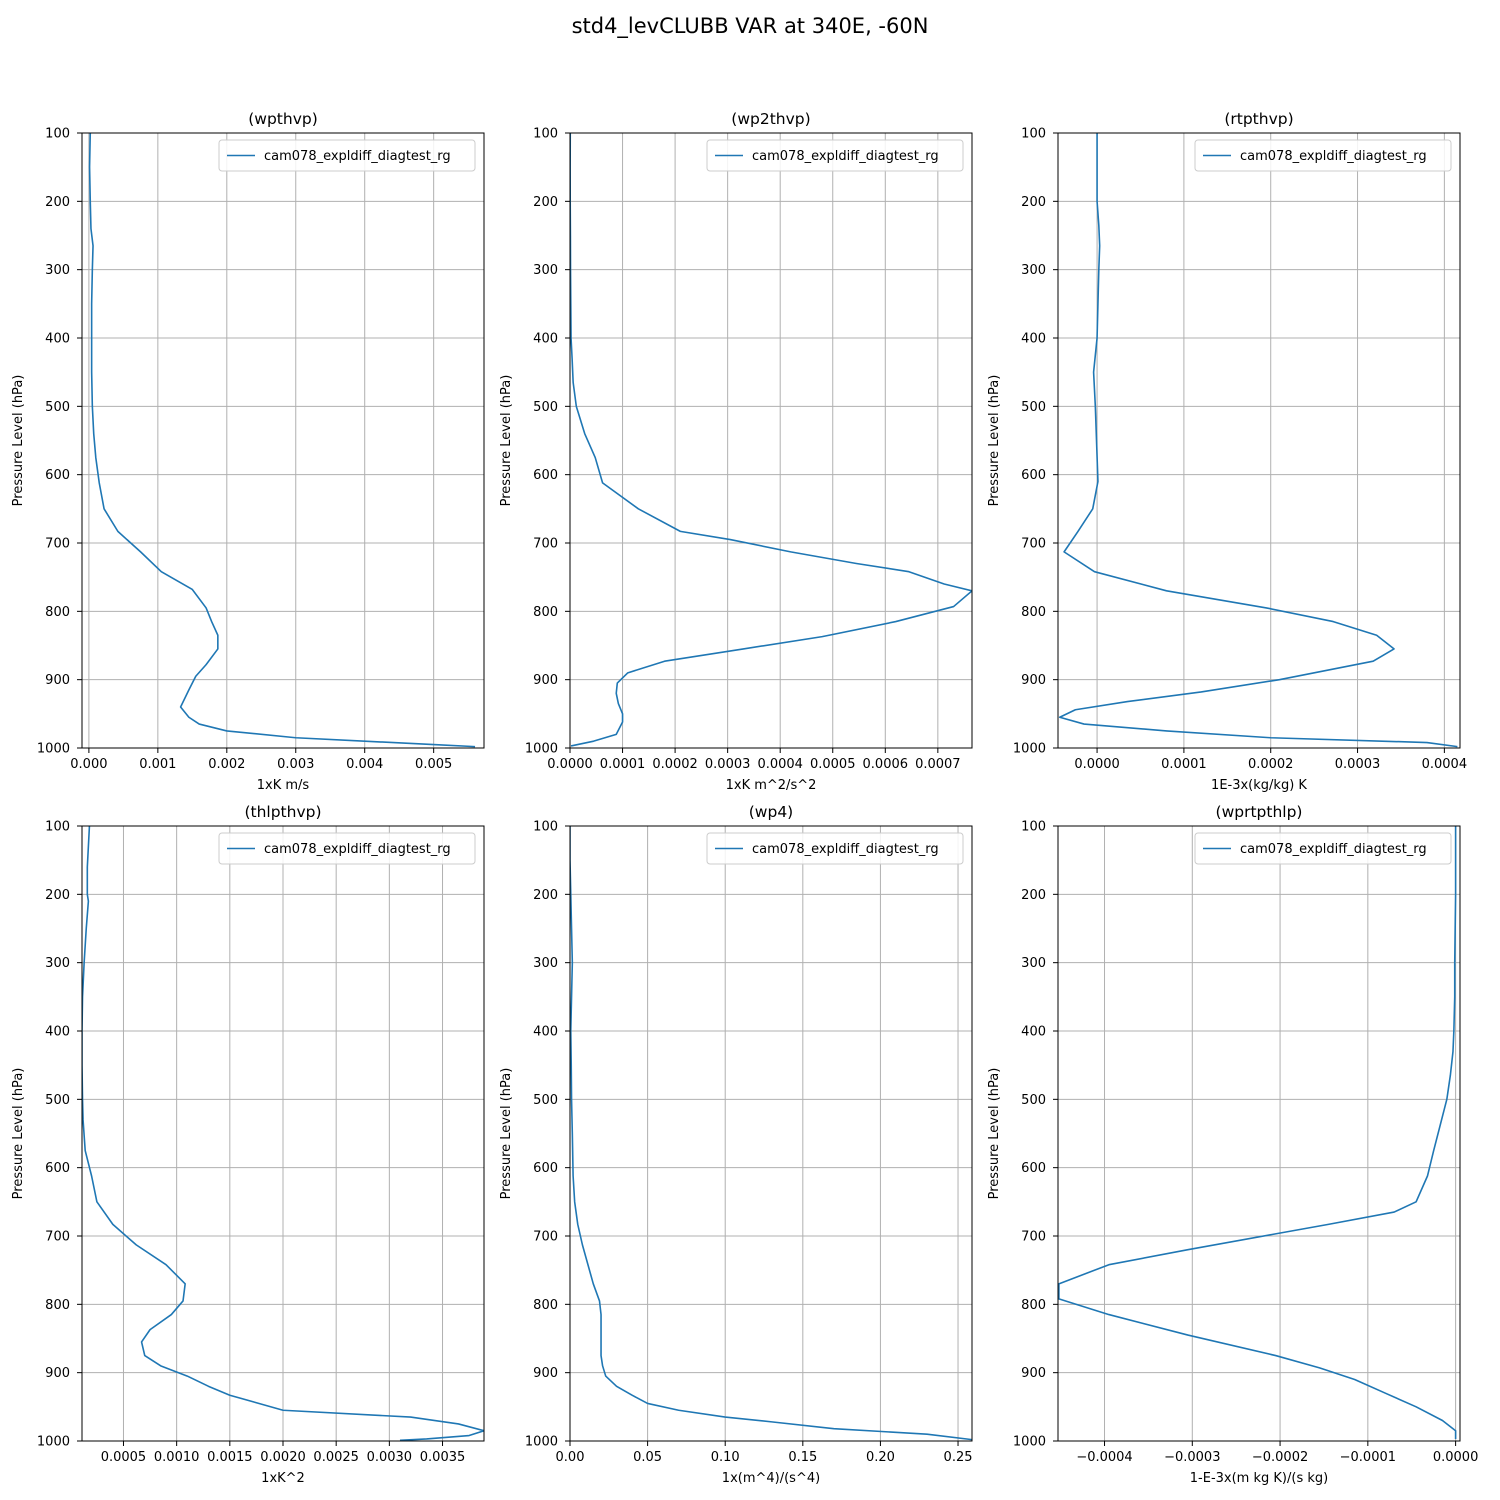 This screenshot has height=1500, width=1500. I want to click on x-tick-label: 0.004, so click(364, 764).